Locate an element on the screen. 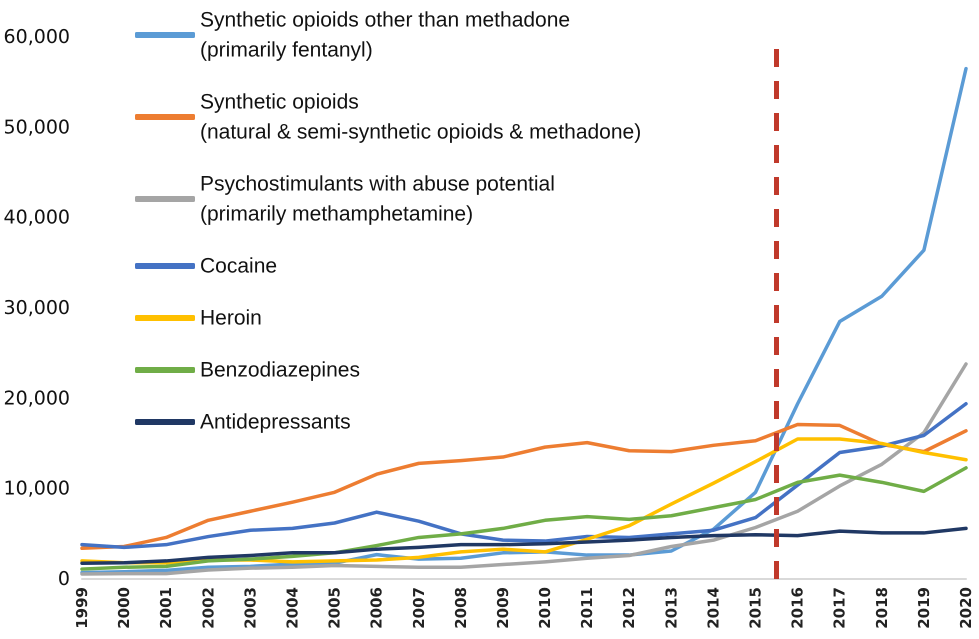  x-tick-label: 2016 is located at coordinates (797, 608).